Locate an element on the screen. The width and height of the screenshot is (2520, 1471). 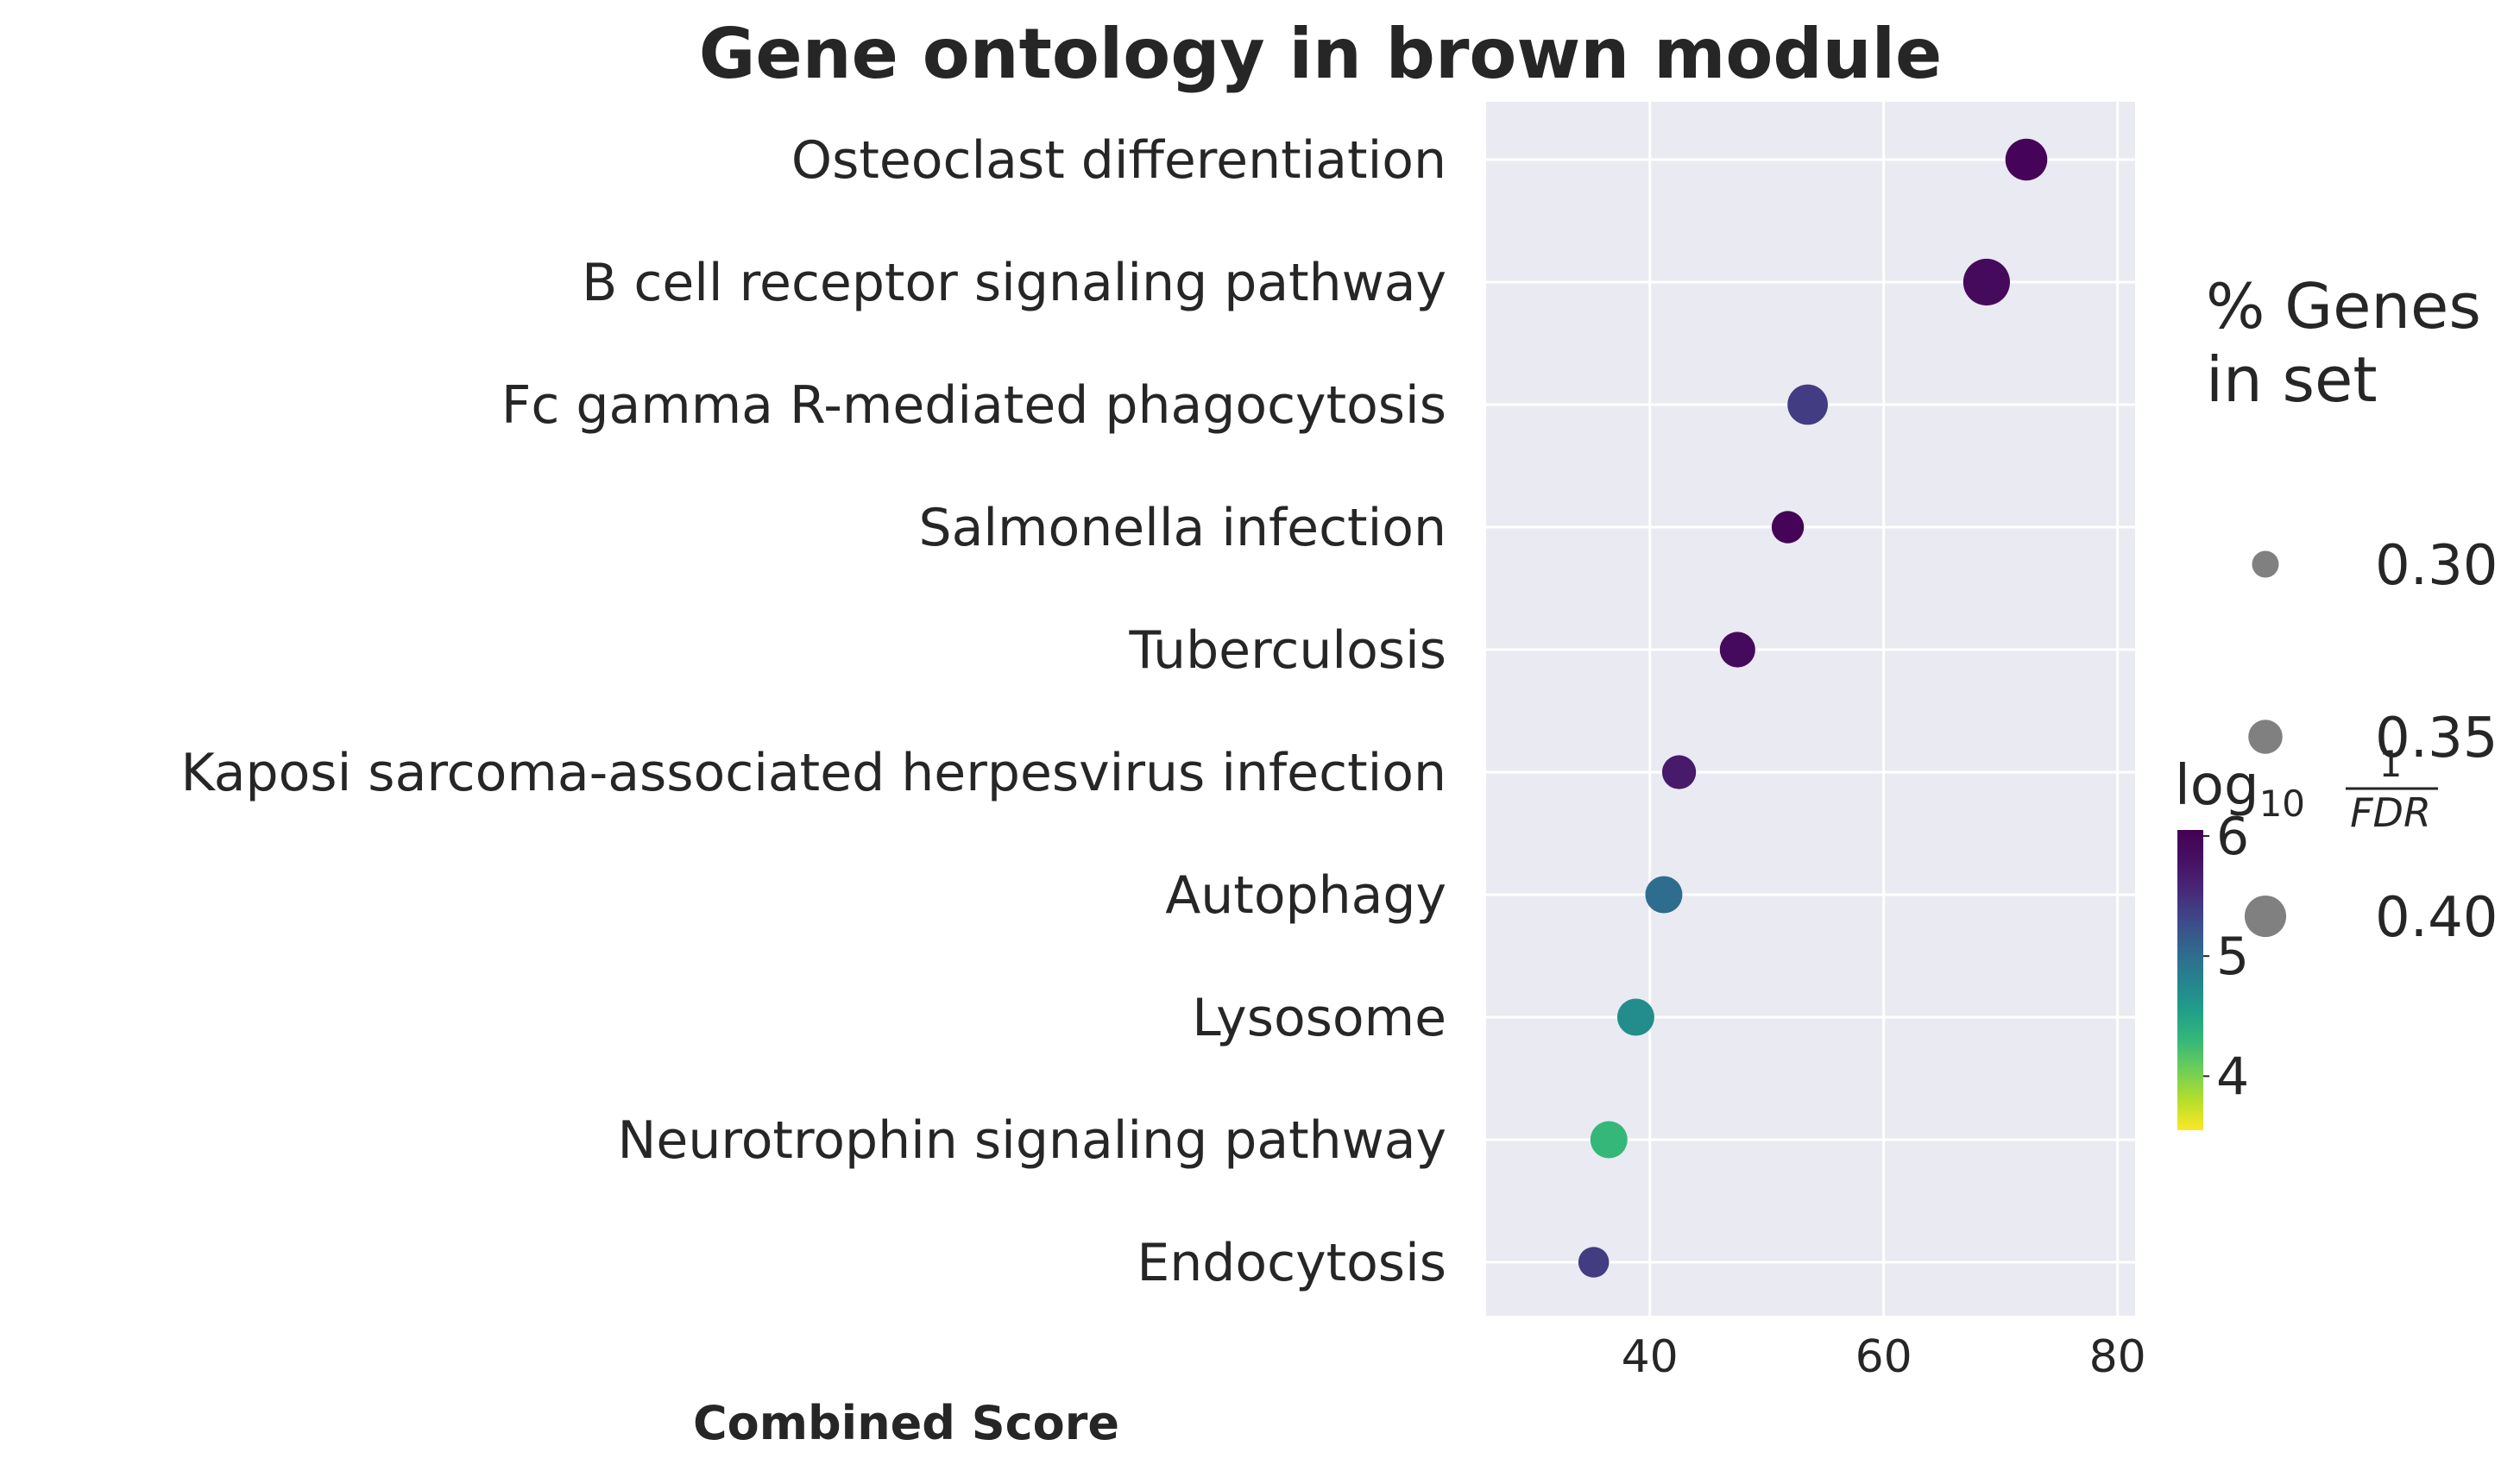
y-tick-label: Neurotrophin signaling pathway is located at coordinates (1032, 1140).